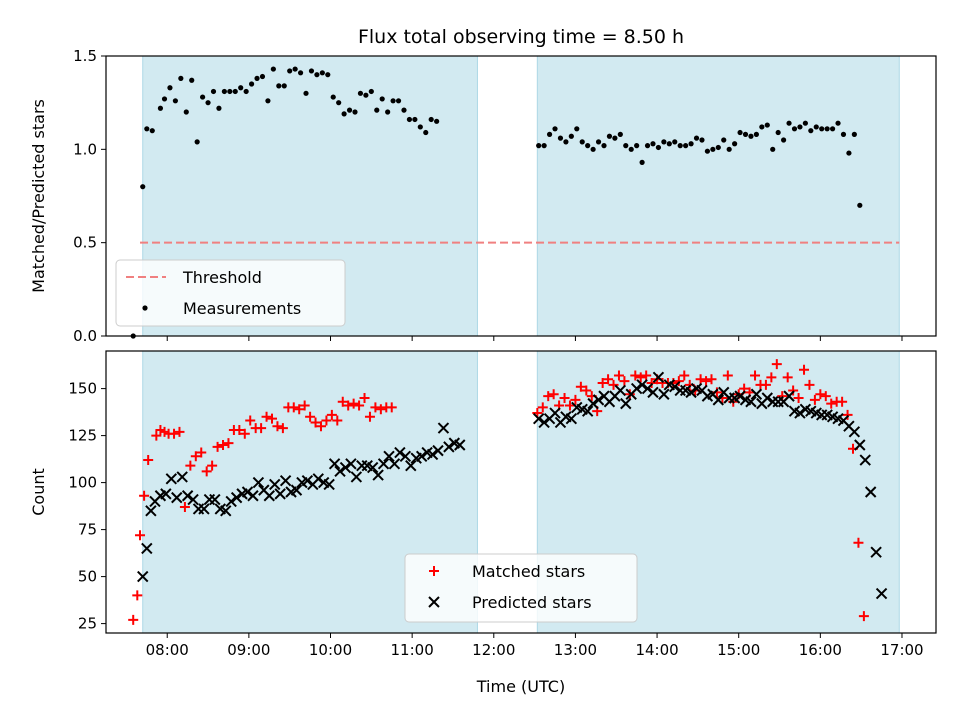 The width and height of the screenshot is (960, 720). What do you see at coordinates (820, 650) in the screenshot?
I see `x-tick-label: 16:00` at bounding box center [820, 650].